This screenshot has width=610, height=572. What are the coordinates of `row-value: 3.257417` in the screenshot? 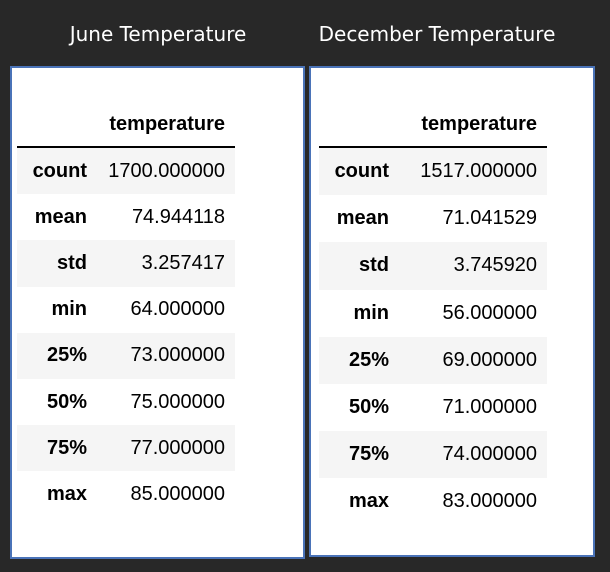 It's located at (183, 262).